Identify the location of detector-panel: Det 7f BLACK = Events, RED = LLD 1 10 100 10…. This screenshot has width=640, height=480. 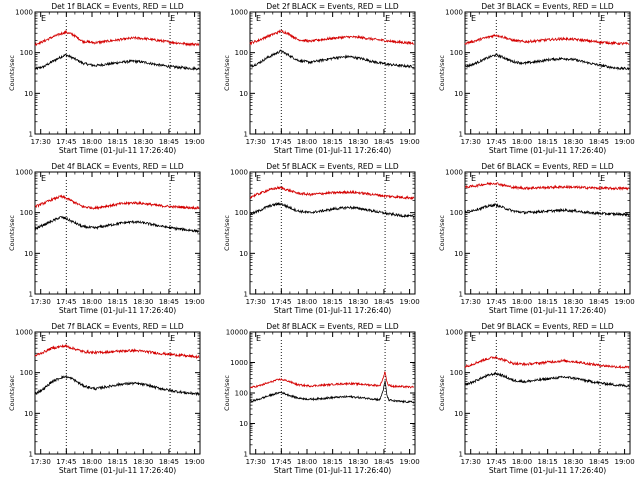
(106, 398).